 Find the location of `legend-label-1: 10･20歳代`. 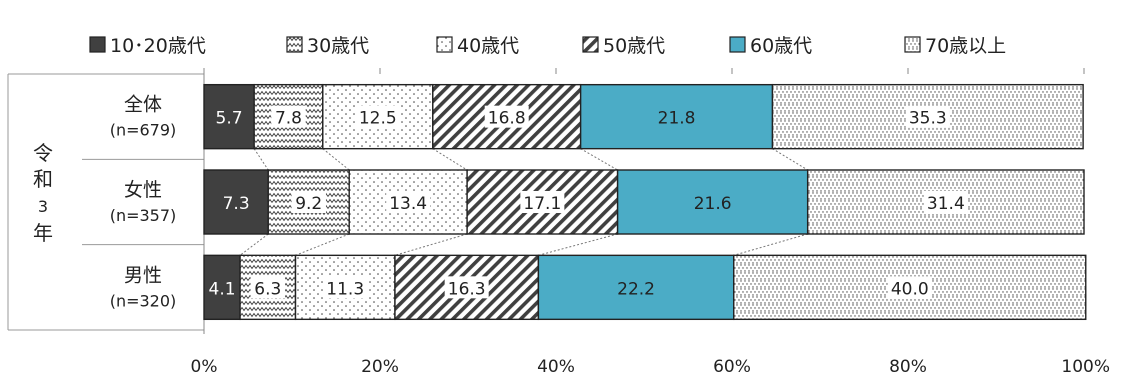

legend-label-1: 10･20歳代 is located at coordinates (158, 46).